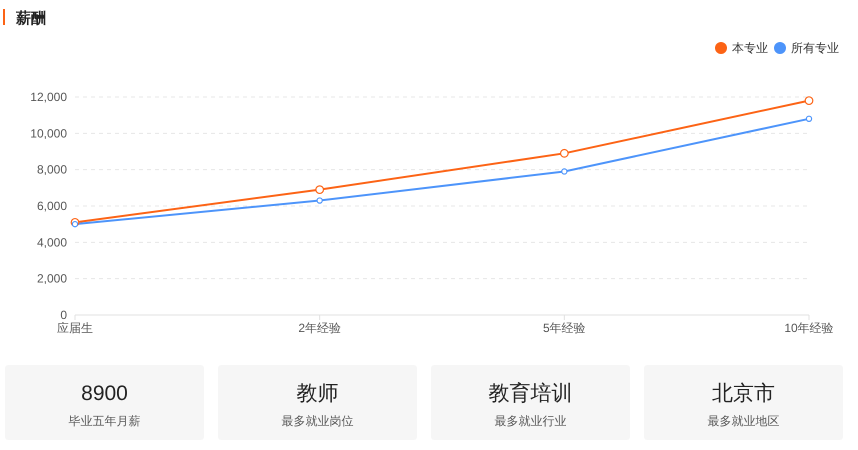 The width and height of the screenshot is (858, 450). Describe the element at coordinates (49, 133) in the screenshot. I see `y-tick-label: 10,000` at that location.